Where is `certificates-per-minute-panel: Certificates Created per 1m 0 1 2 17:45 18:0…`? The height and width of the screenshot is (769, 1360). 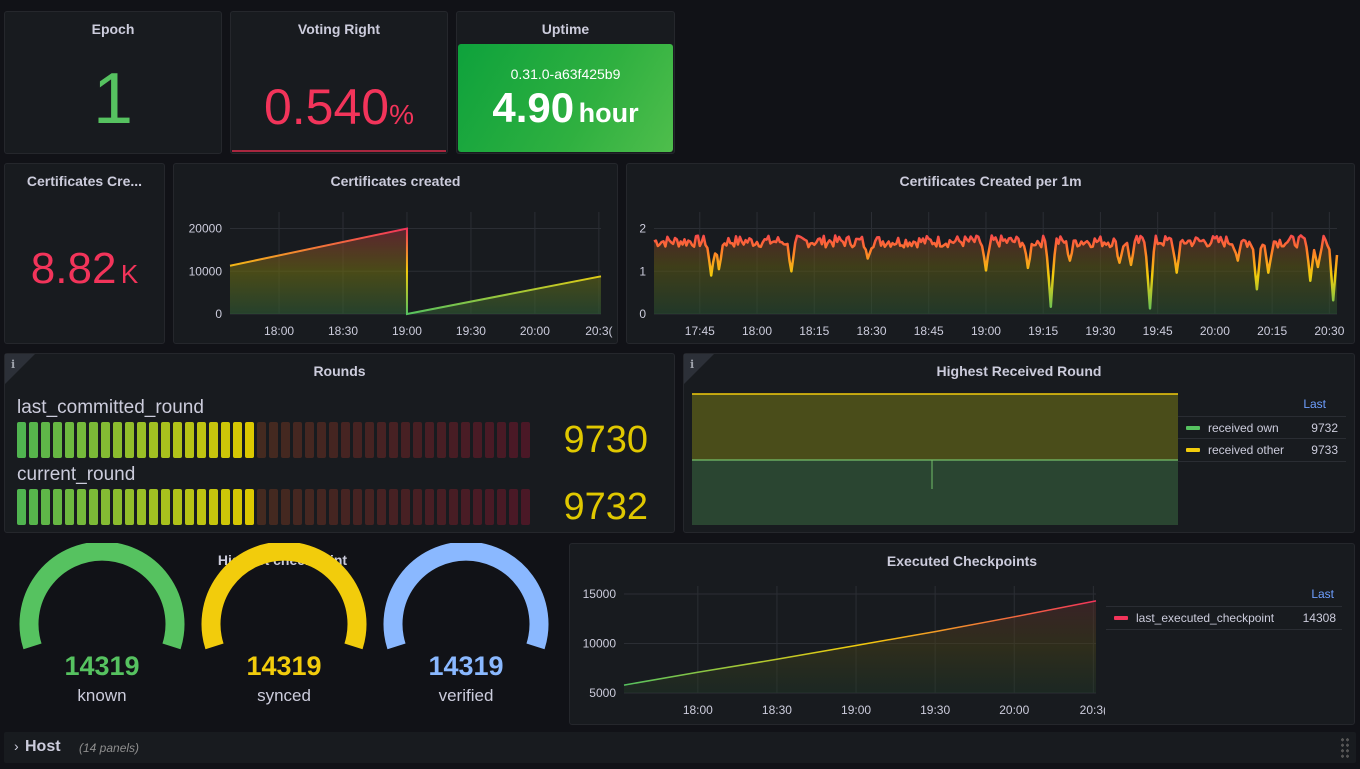 certificates-per-minute-panel: Certificates Created per 1m 0 1 2 17:45 18:0… is located at coordinates (990, 253).